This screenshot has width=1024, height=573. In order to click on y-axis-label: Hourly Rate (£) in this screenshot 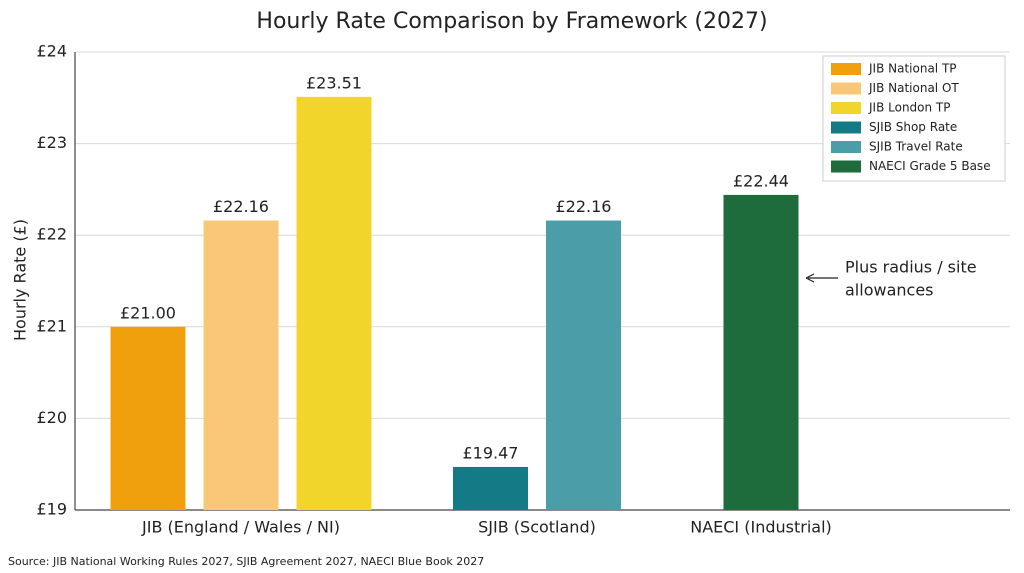, I will do `click(20, 280)`.